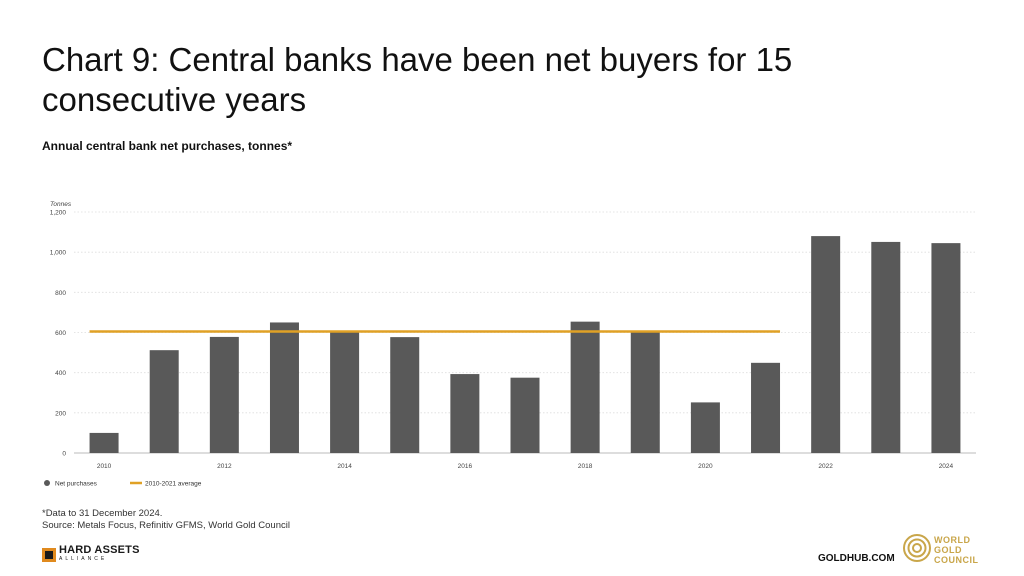 The image size is (1024, 576). Describe the element at coordinates (58, 253) in the screenshot. I see `y-tick-label: 1,000` at that location.